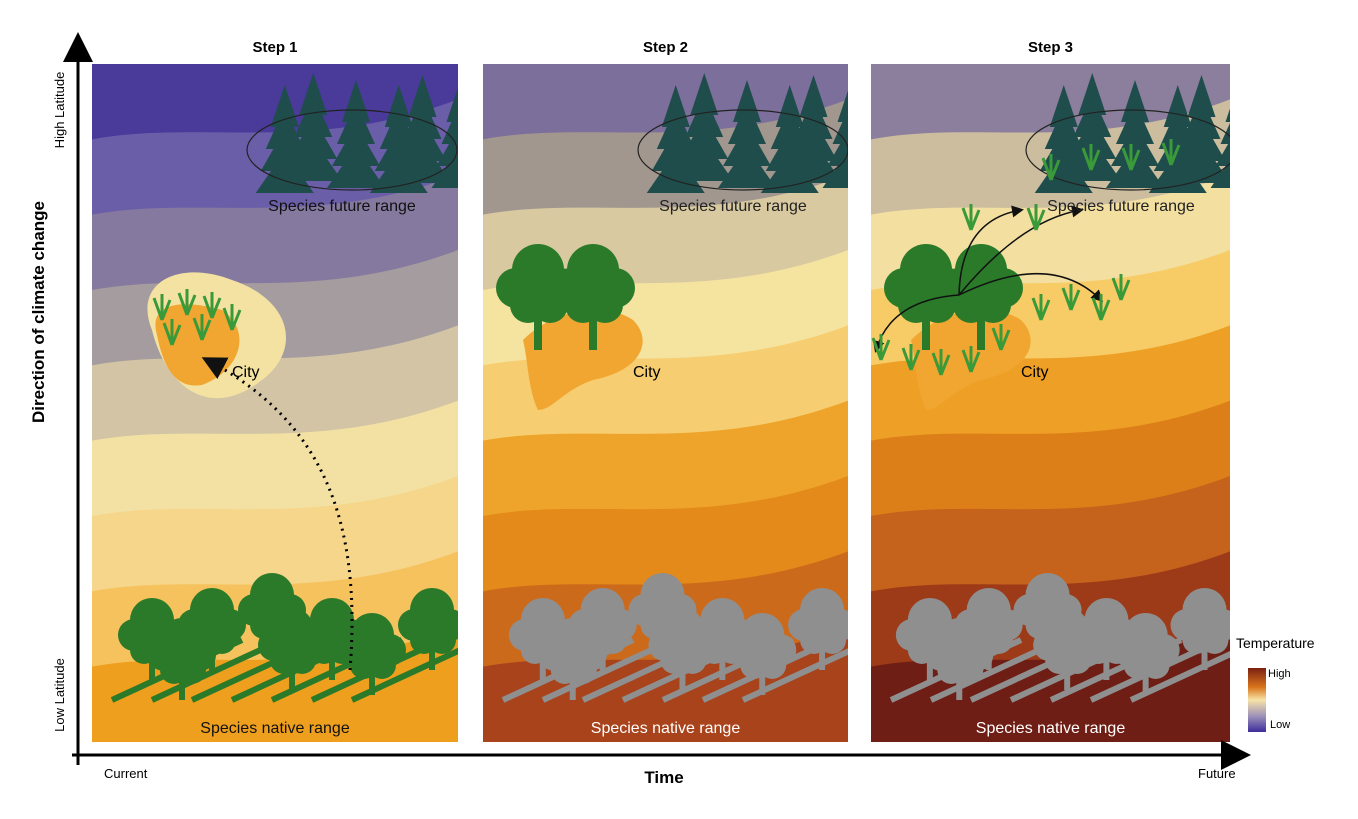 The height and width of the screenshot is (819, 1358). What do you see at coordinates (1280, 725) in the screenshot?
I see `legend-low: Low` at bounding box center [1280, 725].